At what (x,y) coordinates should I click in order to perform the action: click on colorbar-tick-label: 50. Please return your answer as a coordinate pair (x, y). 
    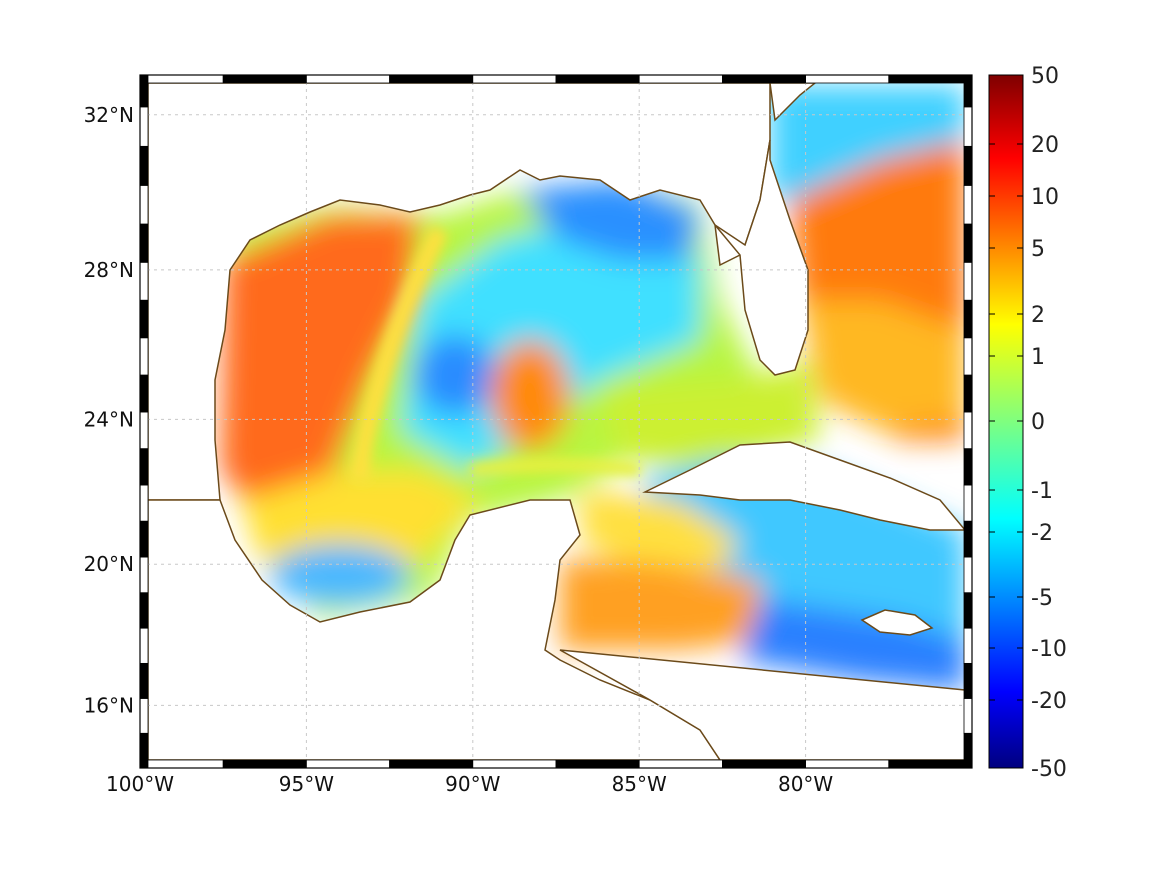
    Looking at the image, I should click on (1045, 76).